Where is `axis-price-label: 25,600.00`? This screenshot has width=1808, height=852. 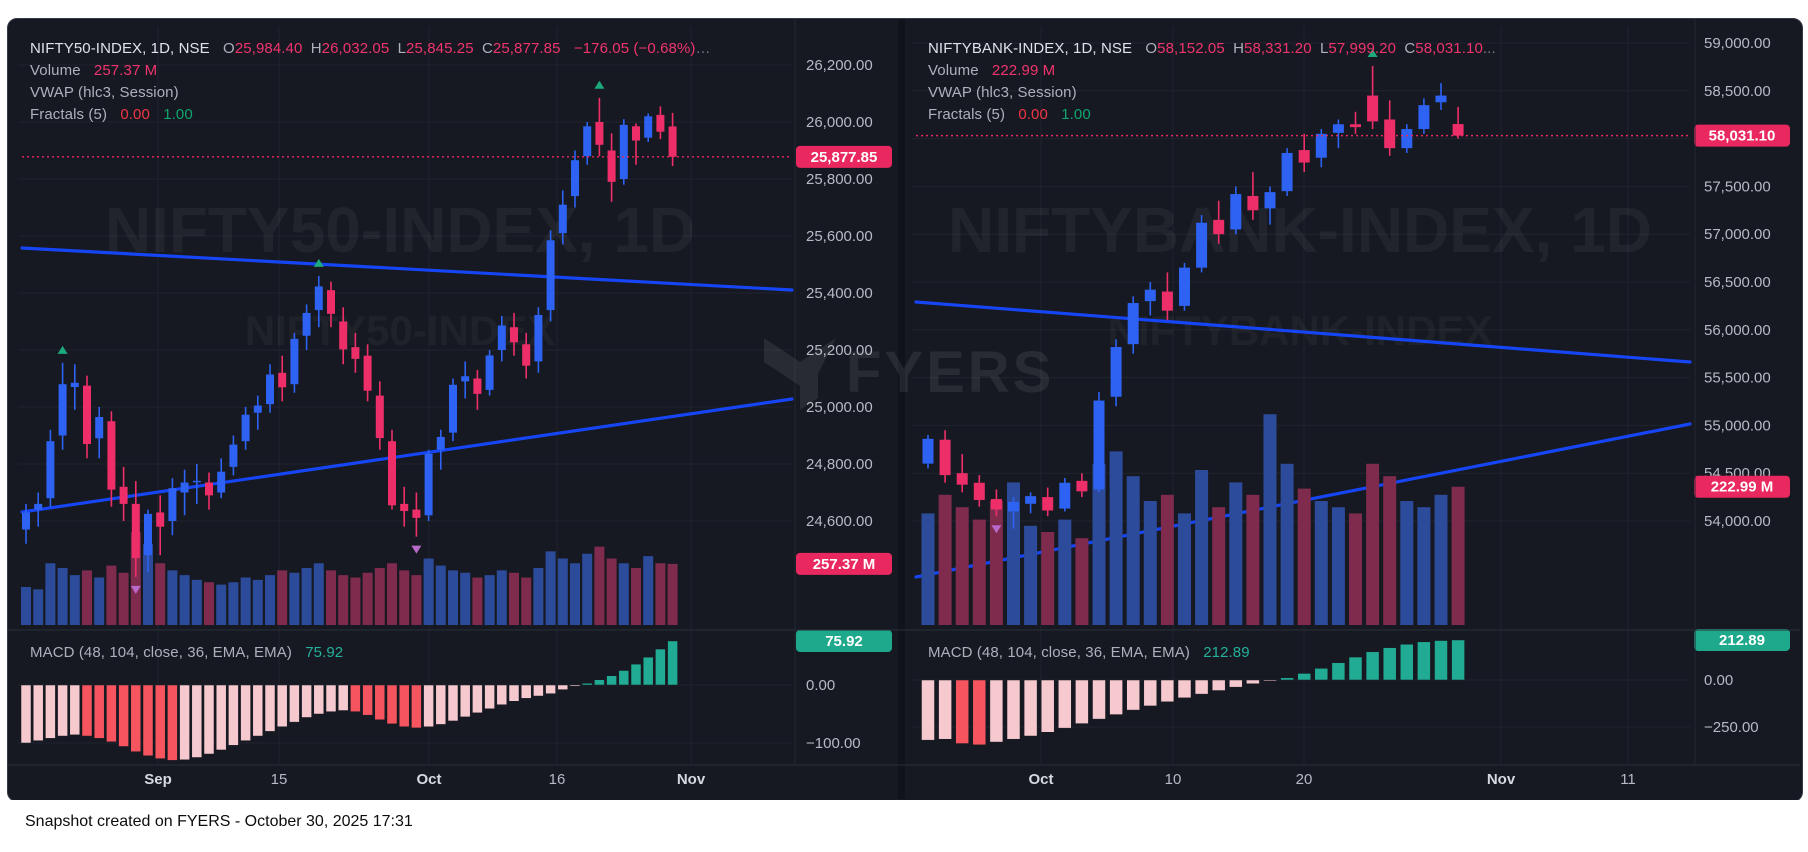
axis-price-label: 25,600.00 is located at coordinates (839, 236).